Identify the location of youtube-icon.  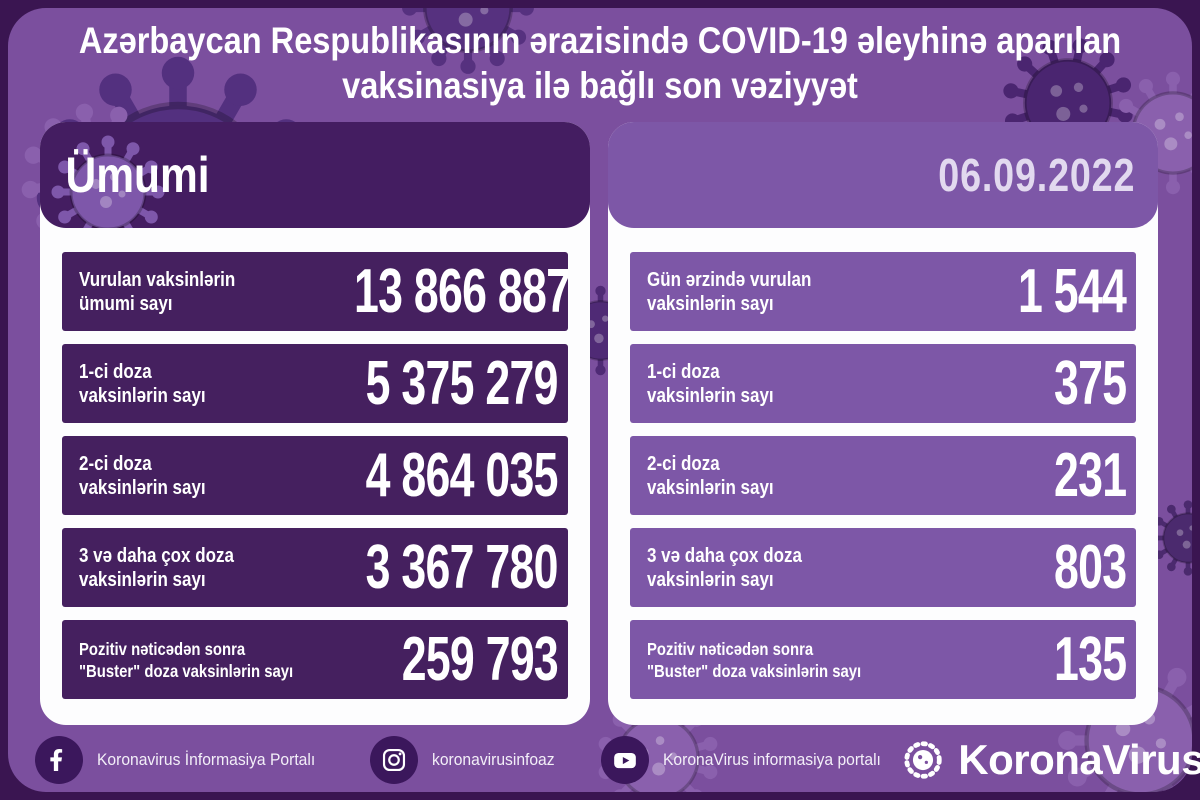
(625, 760).